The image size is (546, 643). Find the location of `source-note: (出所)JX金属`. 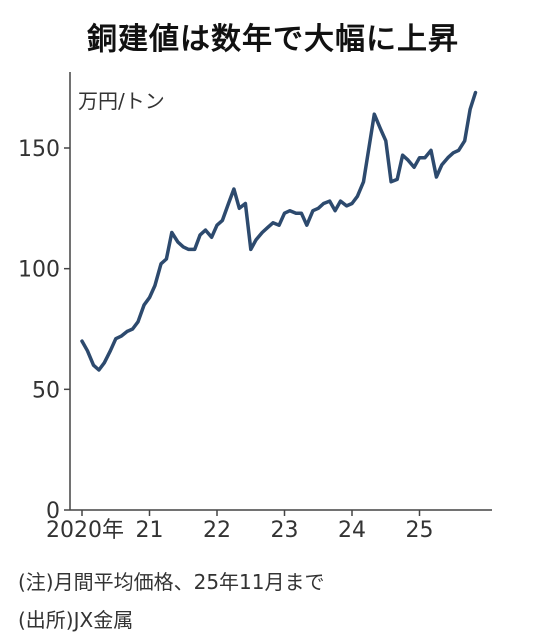

source-note: (出所)JX金属 is located at coordinates (76, 620).